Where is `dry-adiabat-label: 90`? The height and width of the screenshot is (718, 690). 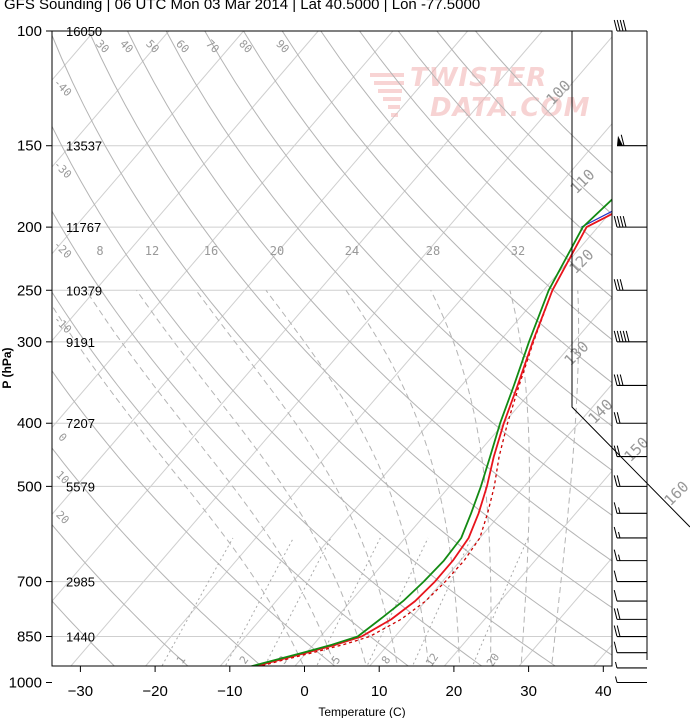 dry-adiabat-label: 90 is located at coordinates (282, 46).